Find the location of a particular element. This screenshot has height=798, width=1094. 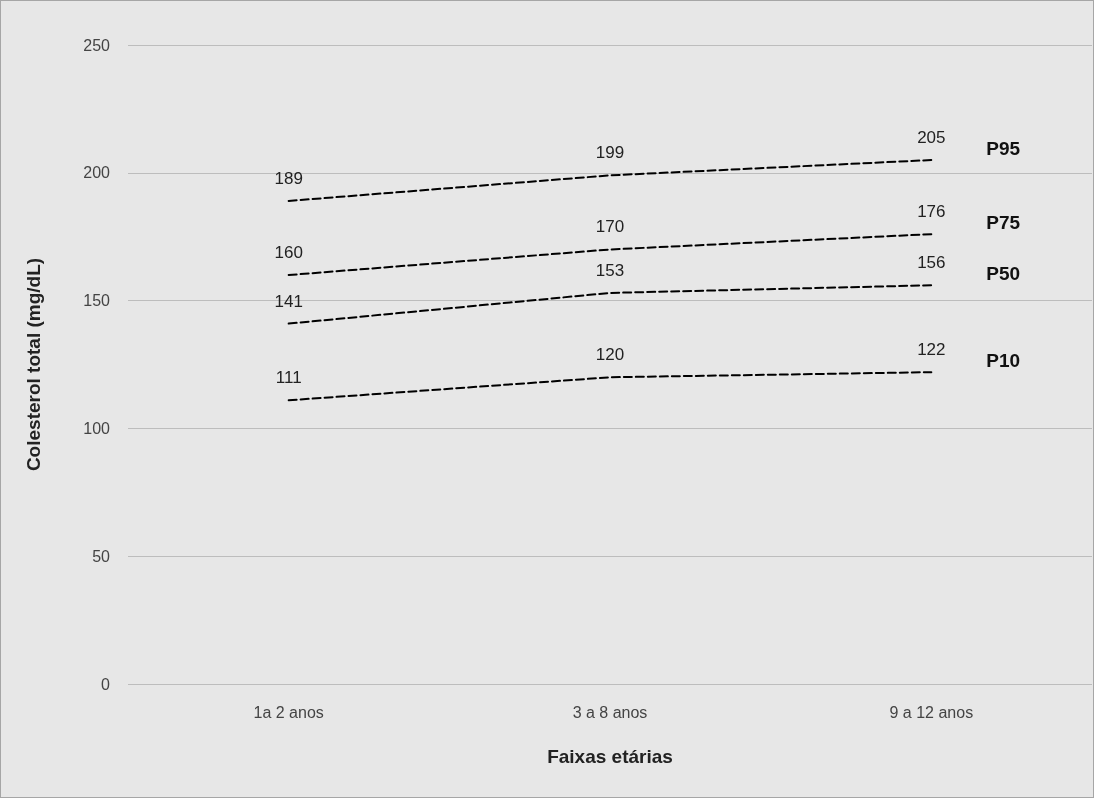

data-label: 122 is located at coordinates (931, 350).